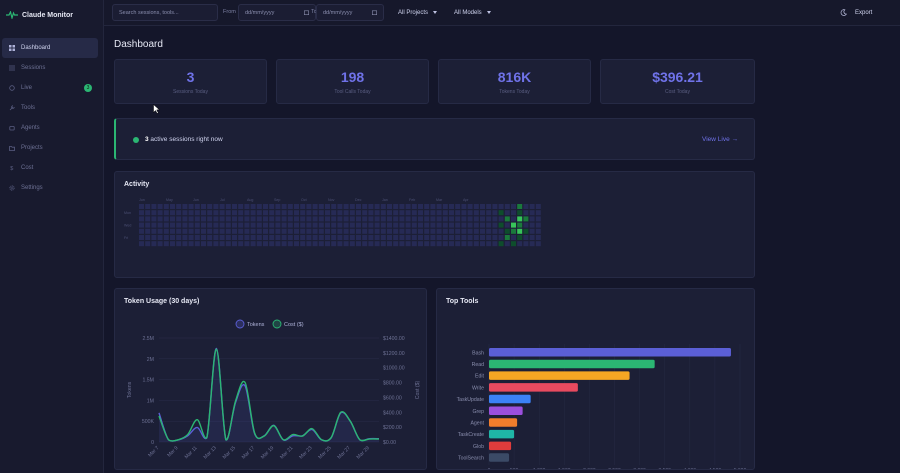  What do you see at coordinates (277, 12) in the screenshot?
I see `from-date-input: dd/mm/yyyy` at bounding box center [277, 12].